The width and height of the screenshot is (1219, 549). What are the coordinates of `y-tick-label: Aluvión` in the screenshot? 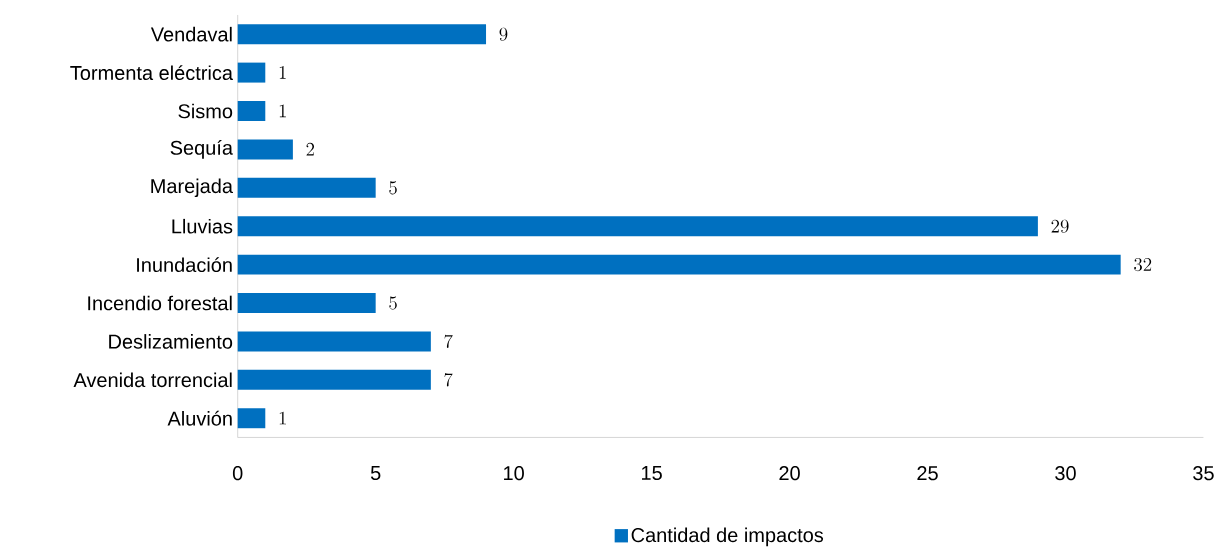 It's located at (199, 418).